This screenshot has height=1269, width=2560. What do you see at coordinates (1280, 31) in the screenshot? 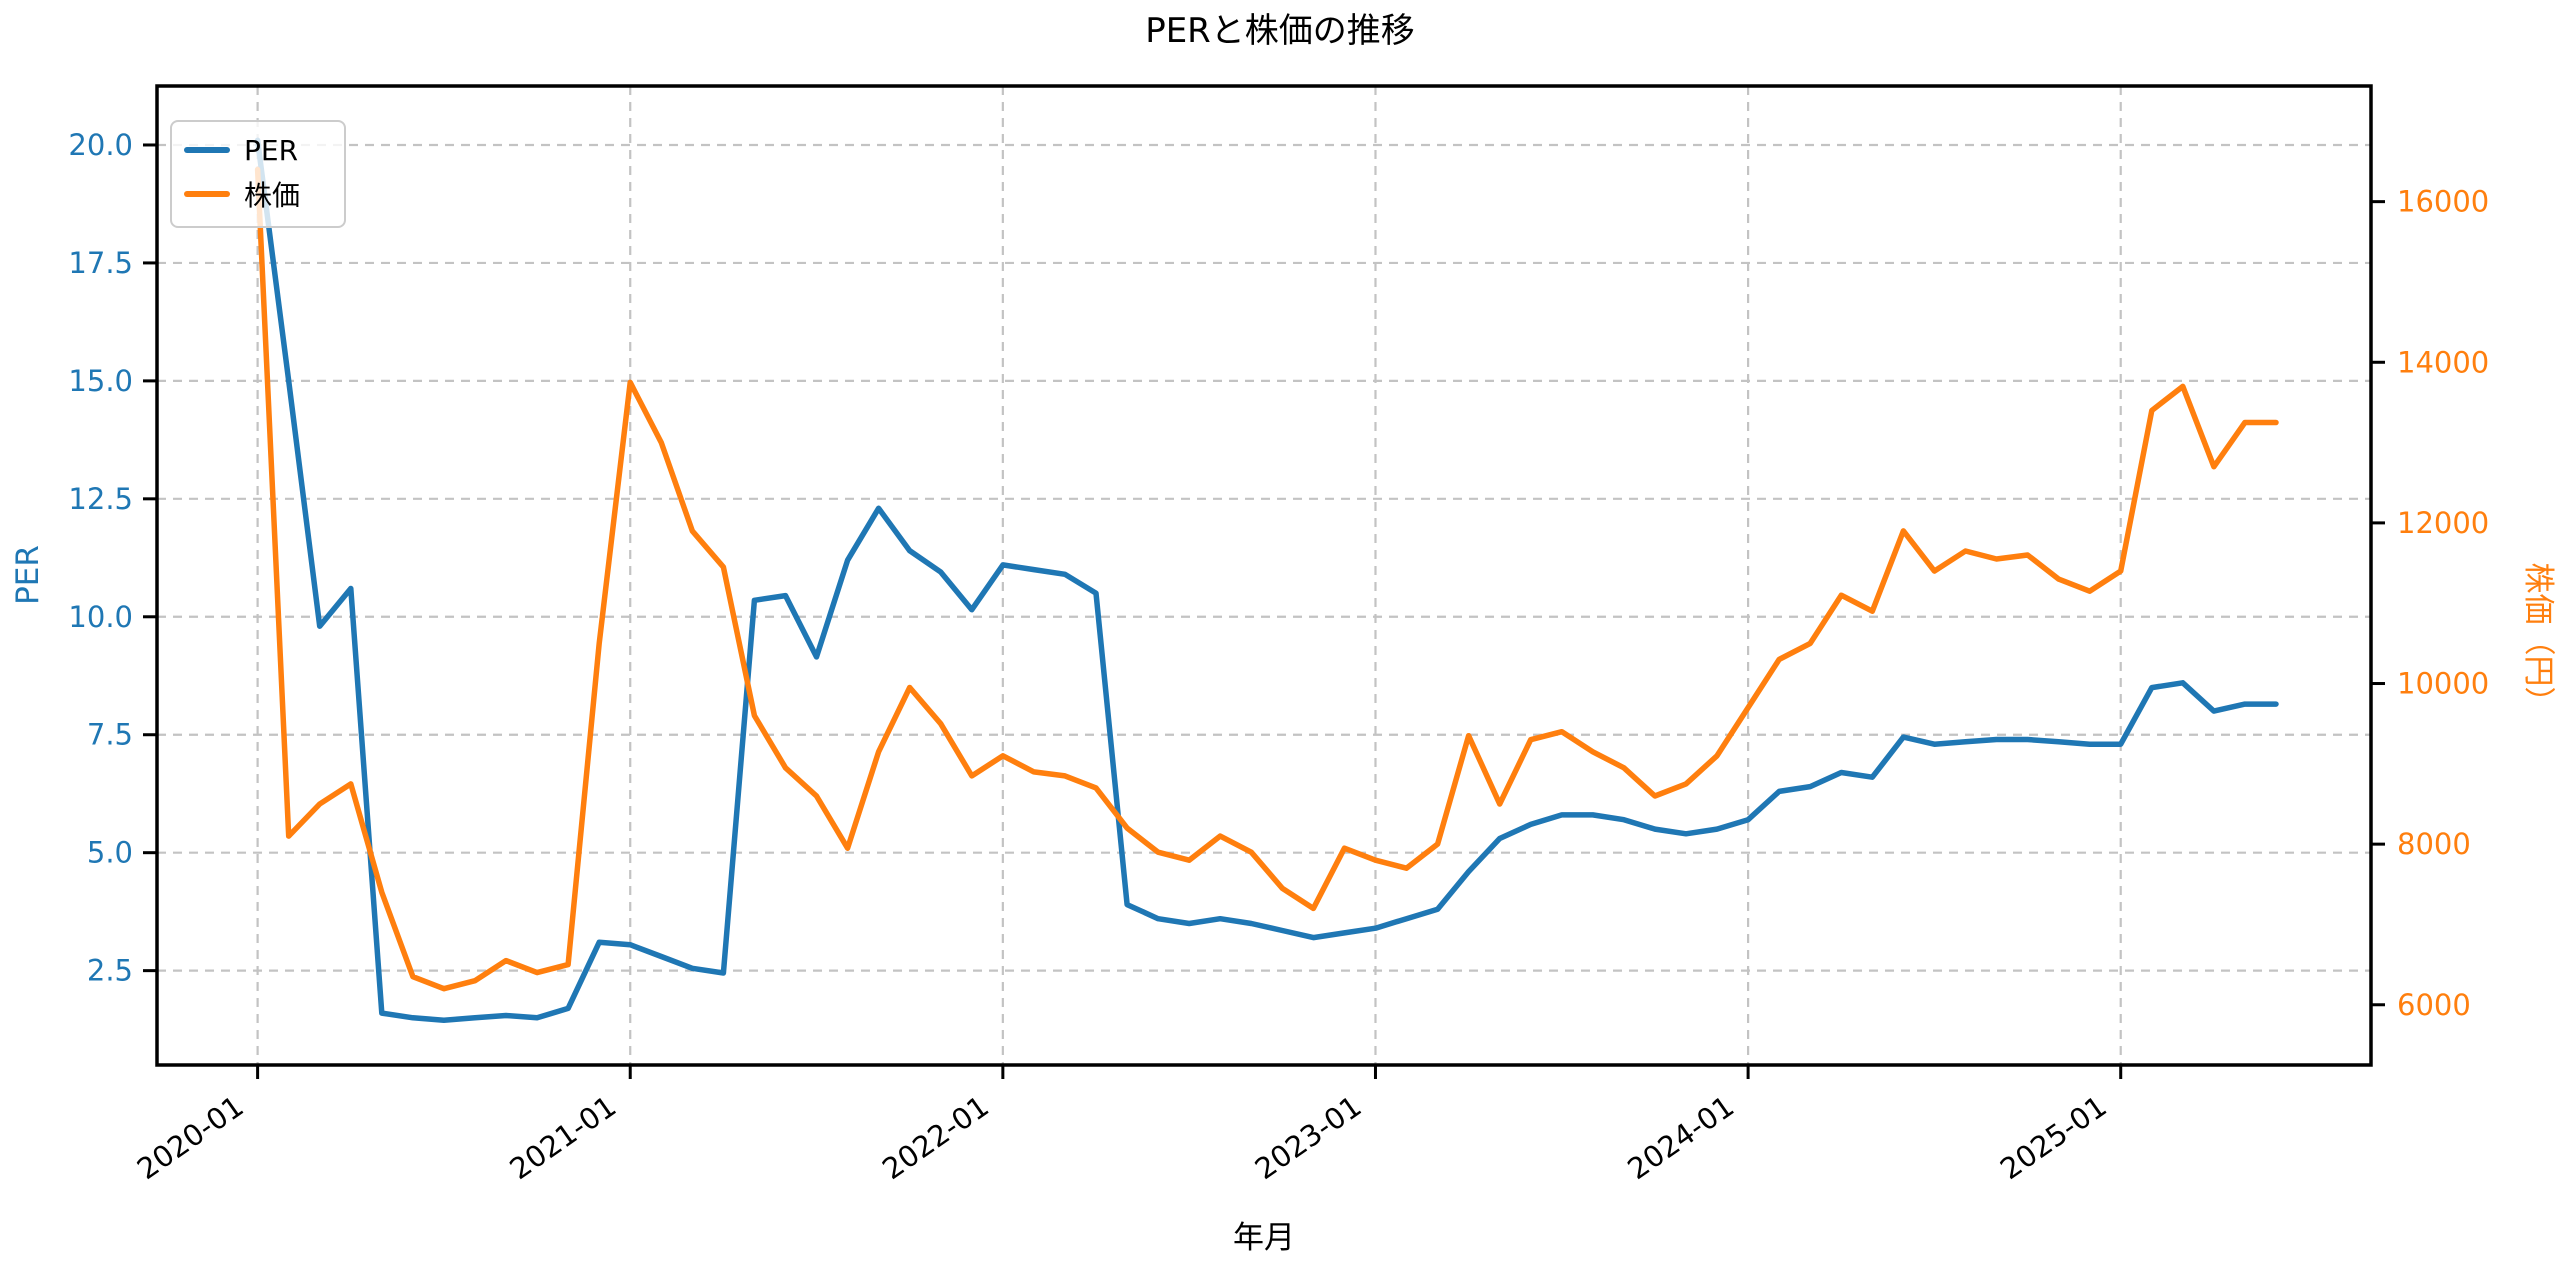
I see `chart-title: PERと株価の推移` at bounding box center [1280, 31].